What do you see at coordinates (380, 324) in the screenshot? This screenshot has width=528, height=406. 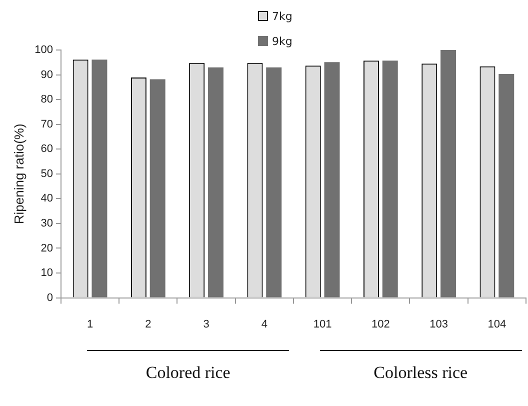 I see `x-tick-label: 102` at bounding box center [380, 324].